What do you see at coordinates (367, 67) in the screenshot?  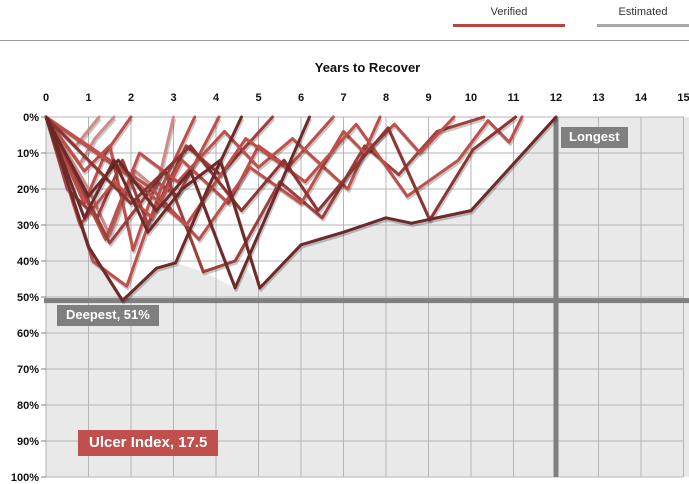 I see `x-axis-title: Years to Recover` at bounding box center [367, 67].